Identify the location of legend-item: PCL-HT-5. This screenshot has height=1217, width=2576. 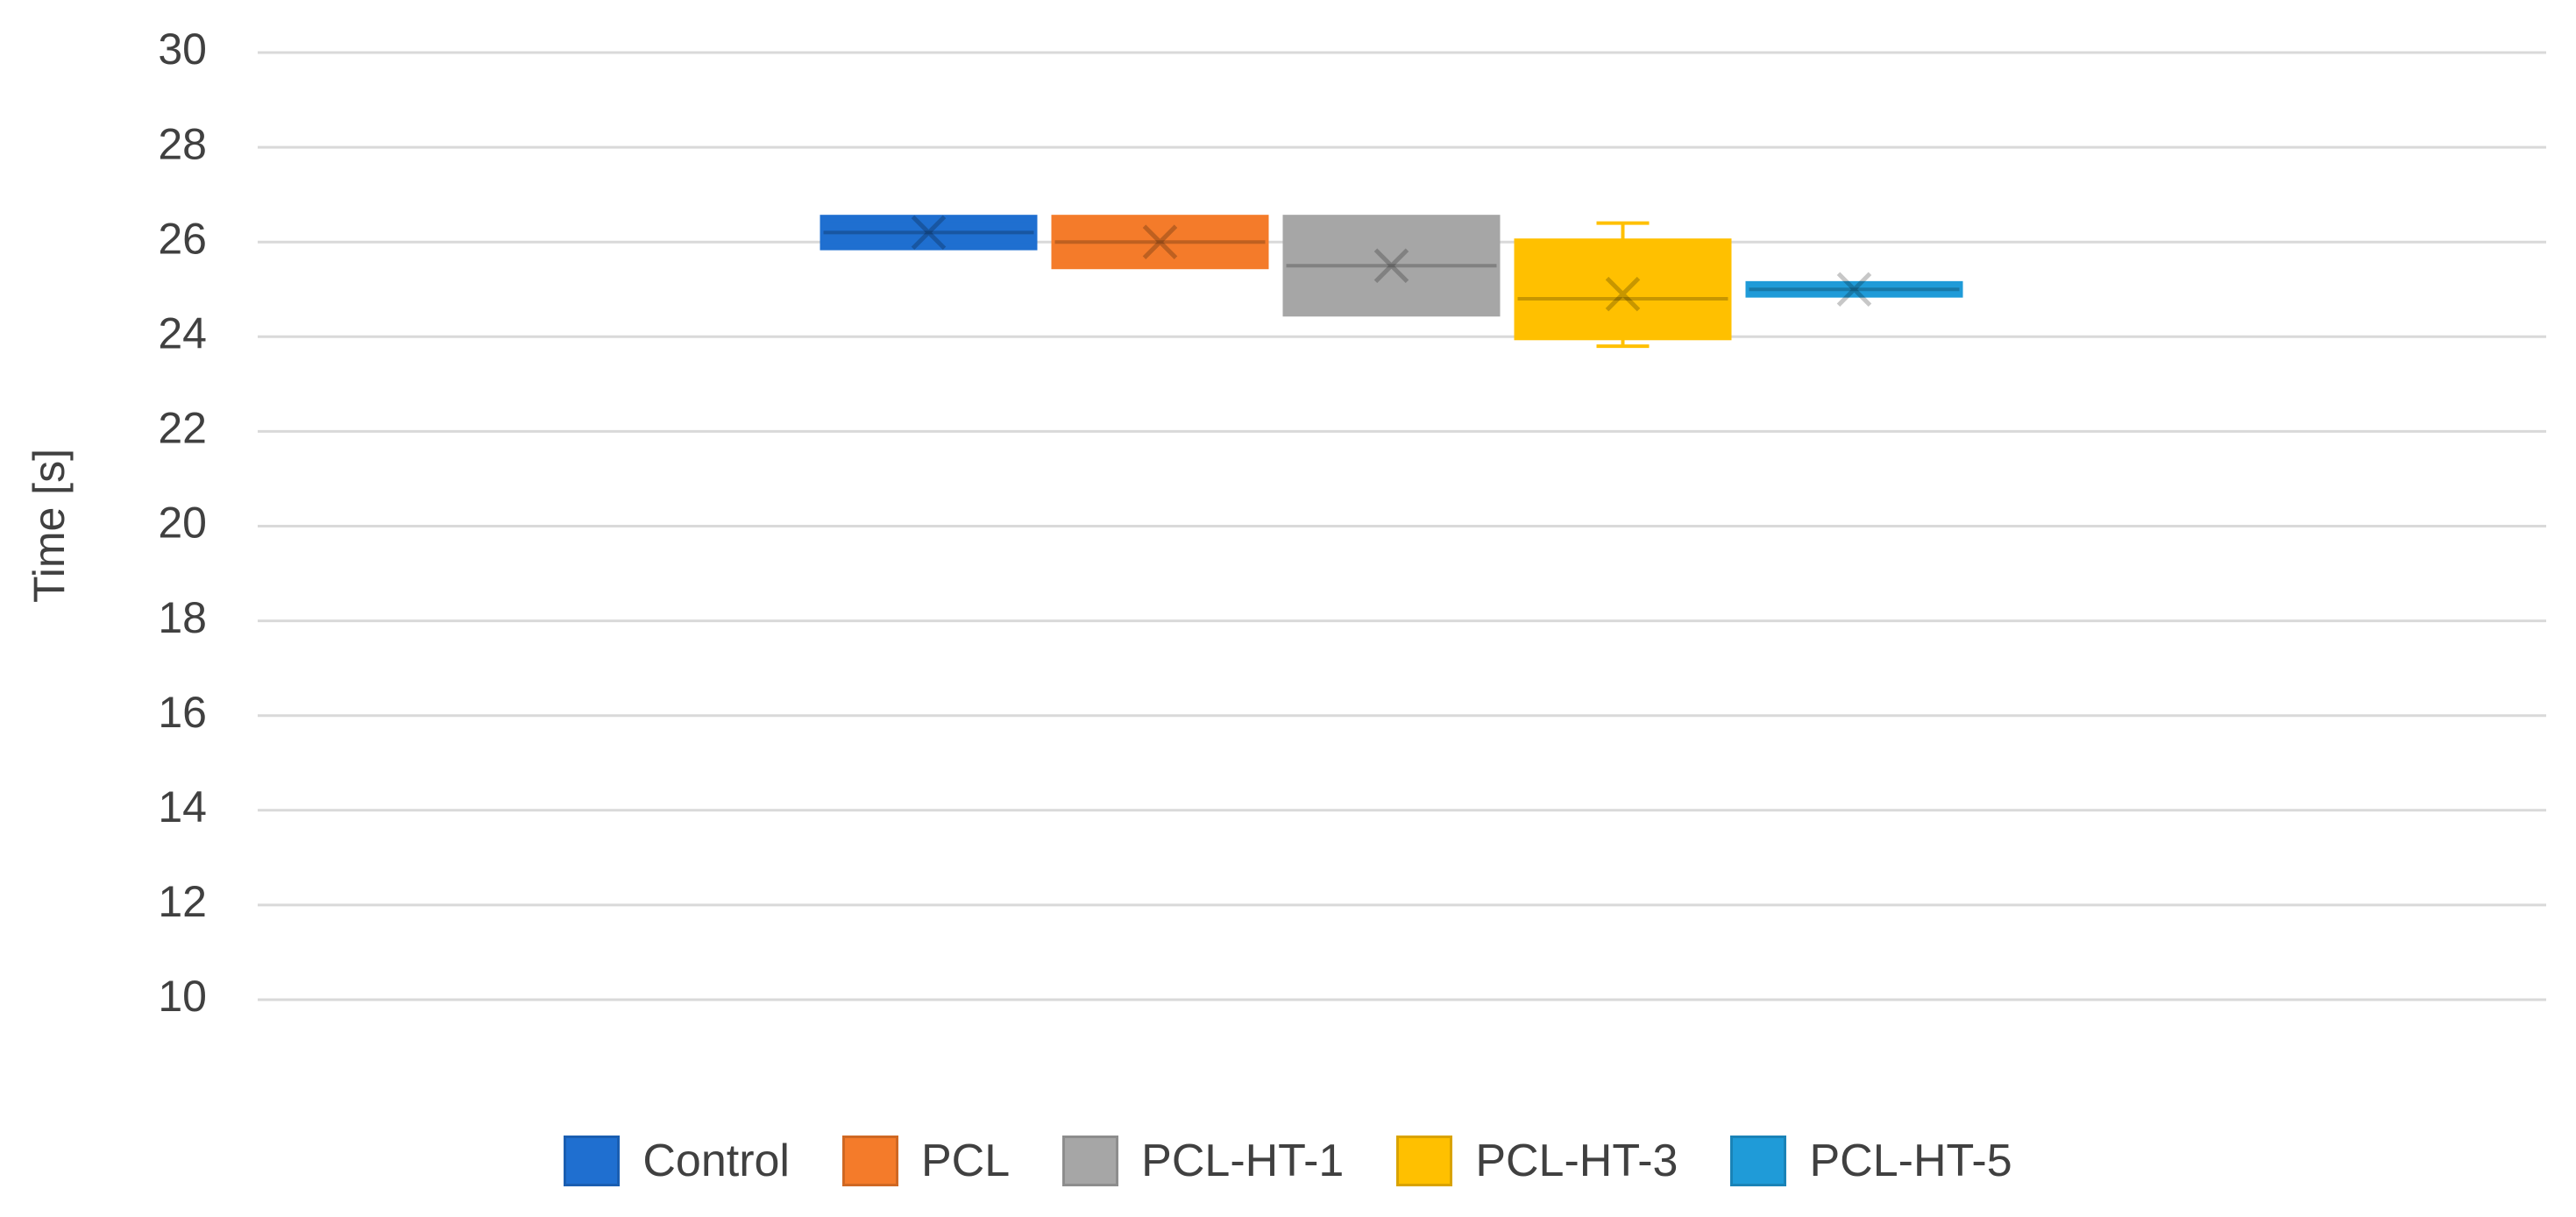
(1871, 1161).